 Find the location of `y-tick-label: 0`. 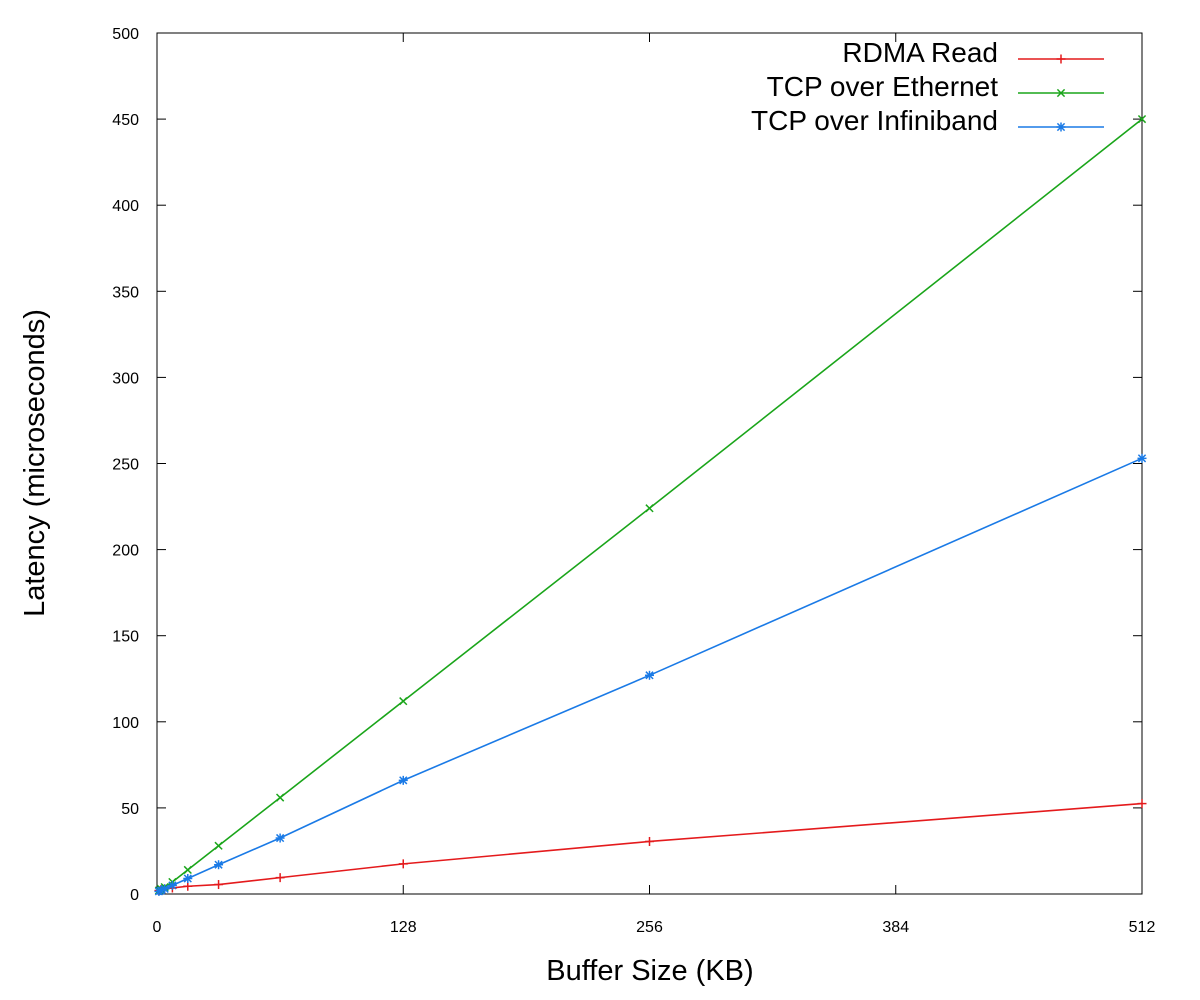

y-tick-label: 0 is located at coordinates (134, 895).